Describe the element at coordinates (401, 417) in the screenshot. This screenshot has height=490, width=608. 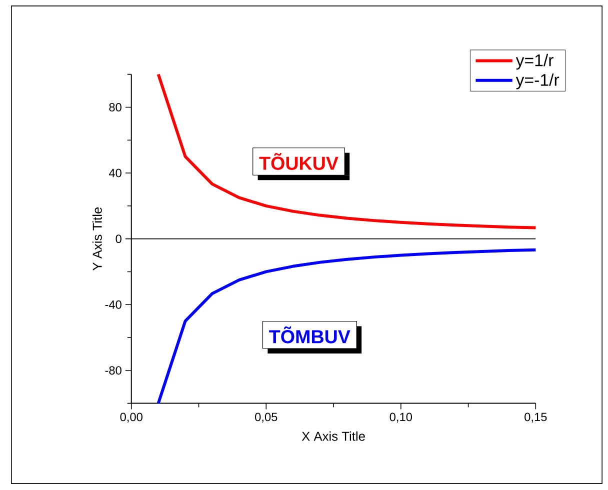
I see `x-tick-label: 0,10` at that location.